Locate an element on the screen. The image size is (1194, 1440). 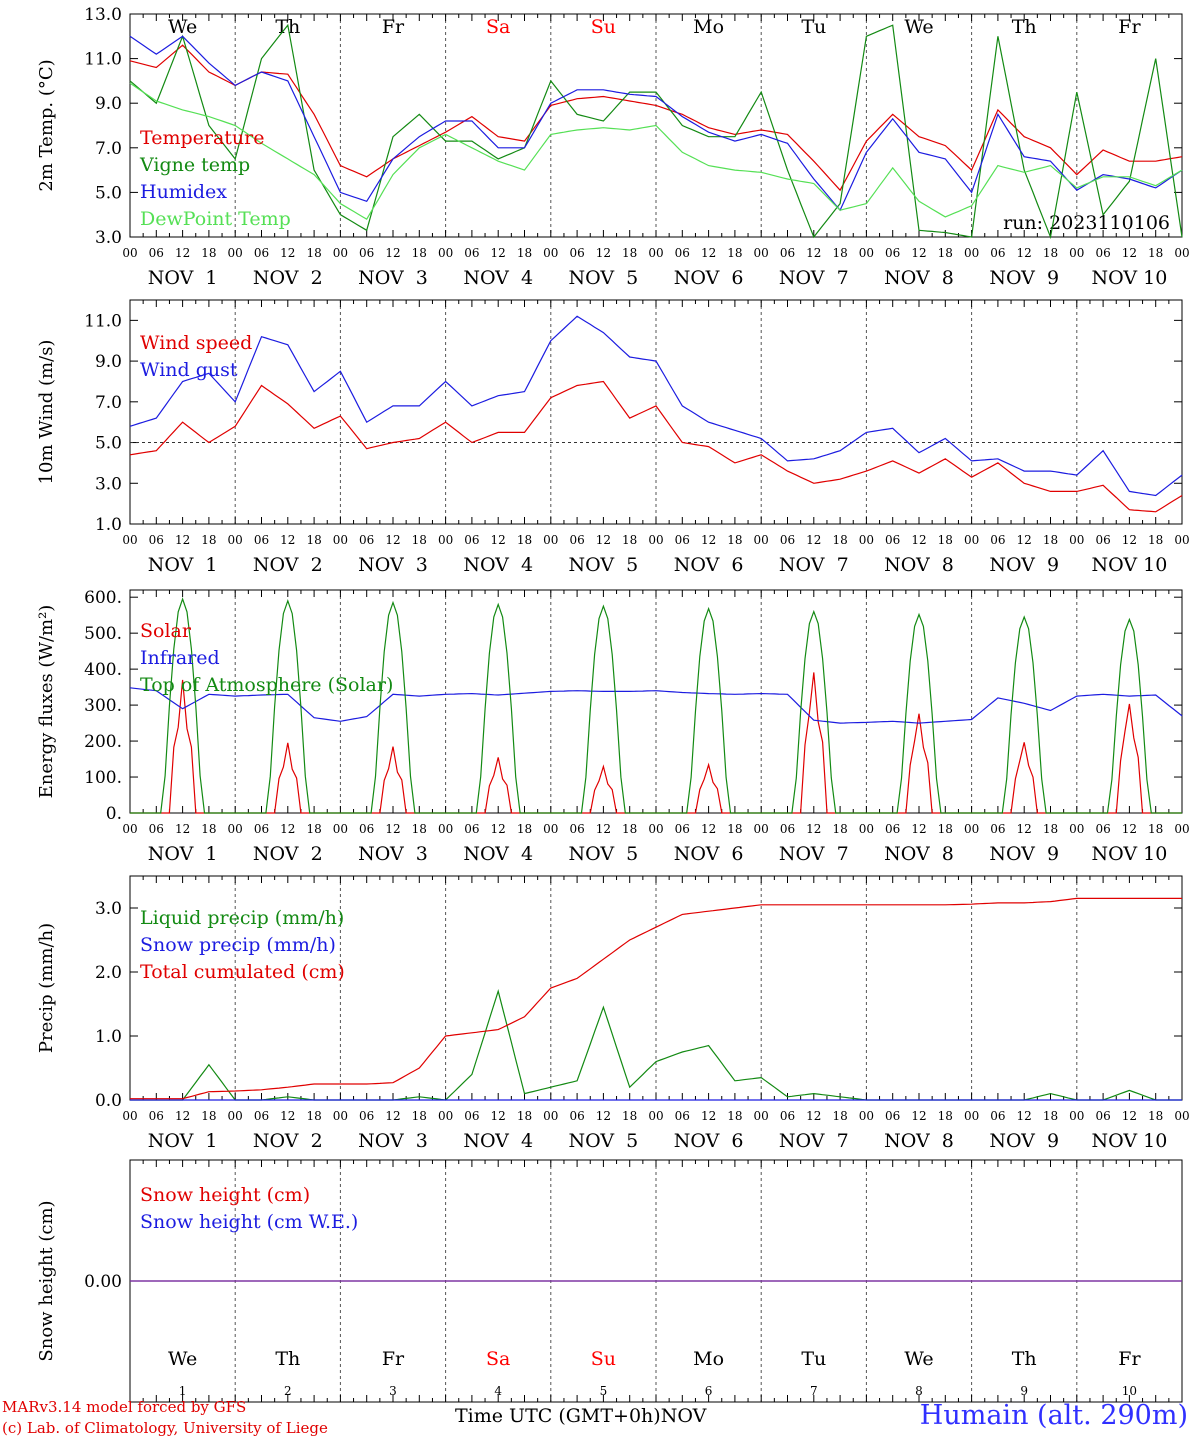
plot-frame is located at coordinates (656, 701).